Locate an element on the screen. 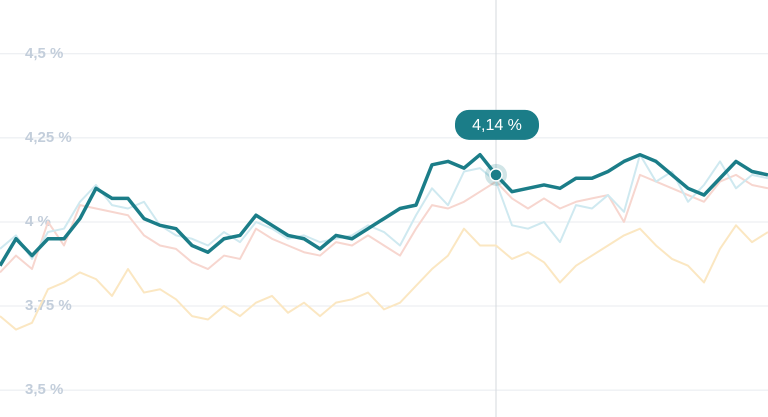 This screenshot has width=768, height=417. tooltip-box is located at coordinates (497, 124).